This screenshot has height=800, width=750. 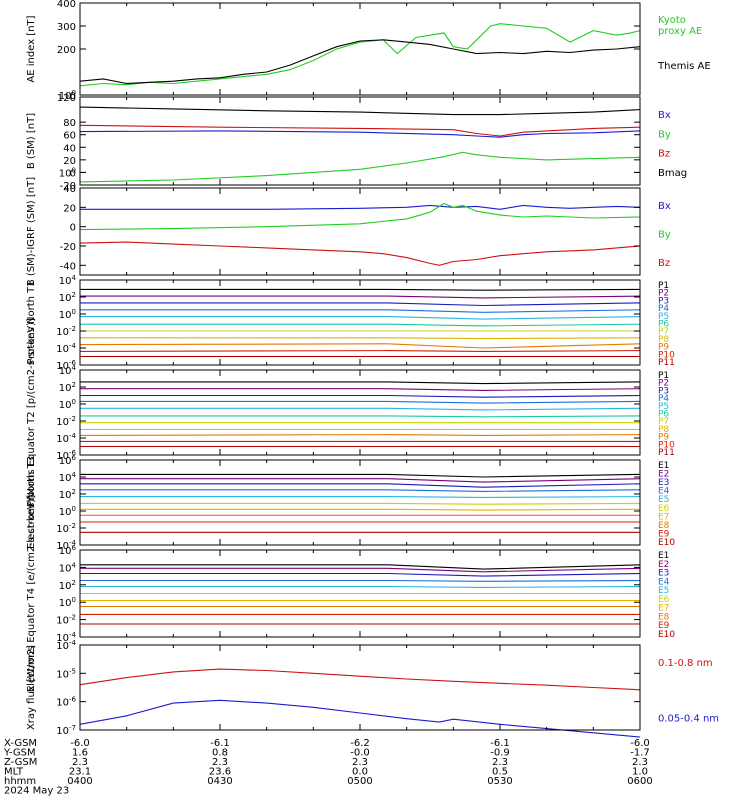 I want to click on ytick-label: 10⁴, so click(x=68, y=477).